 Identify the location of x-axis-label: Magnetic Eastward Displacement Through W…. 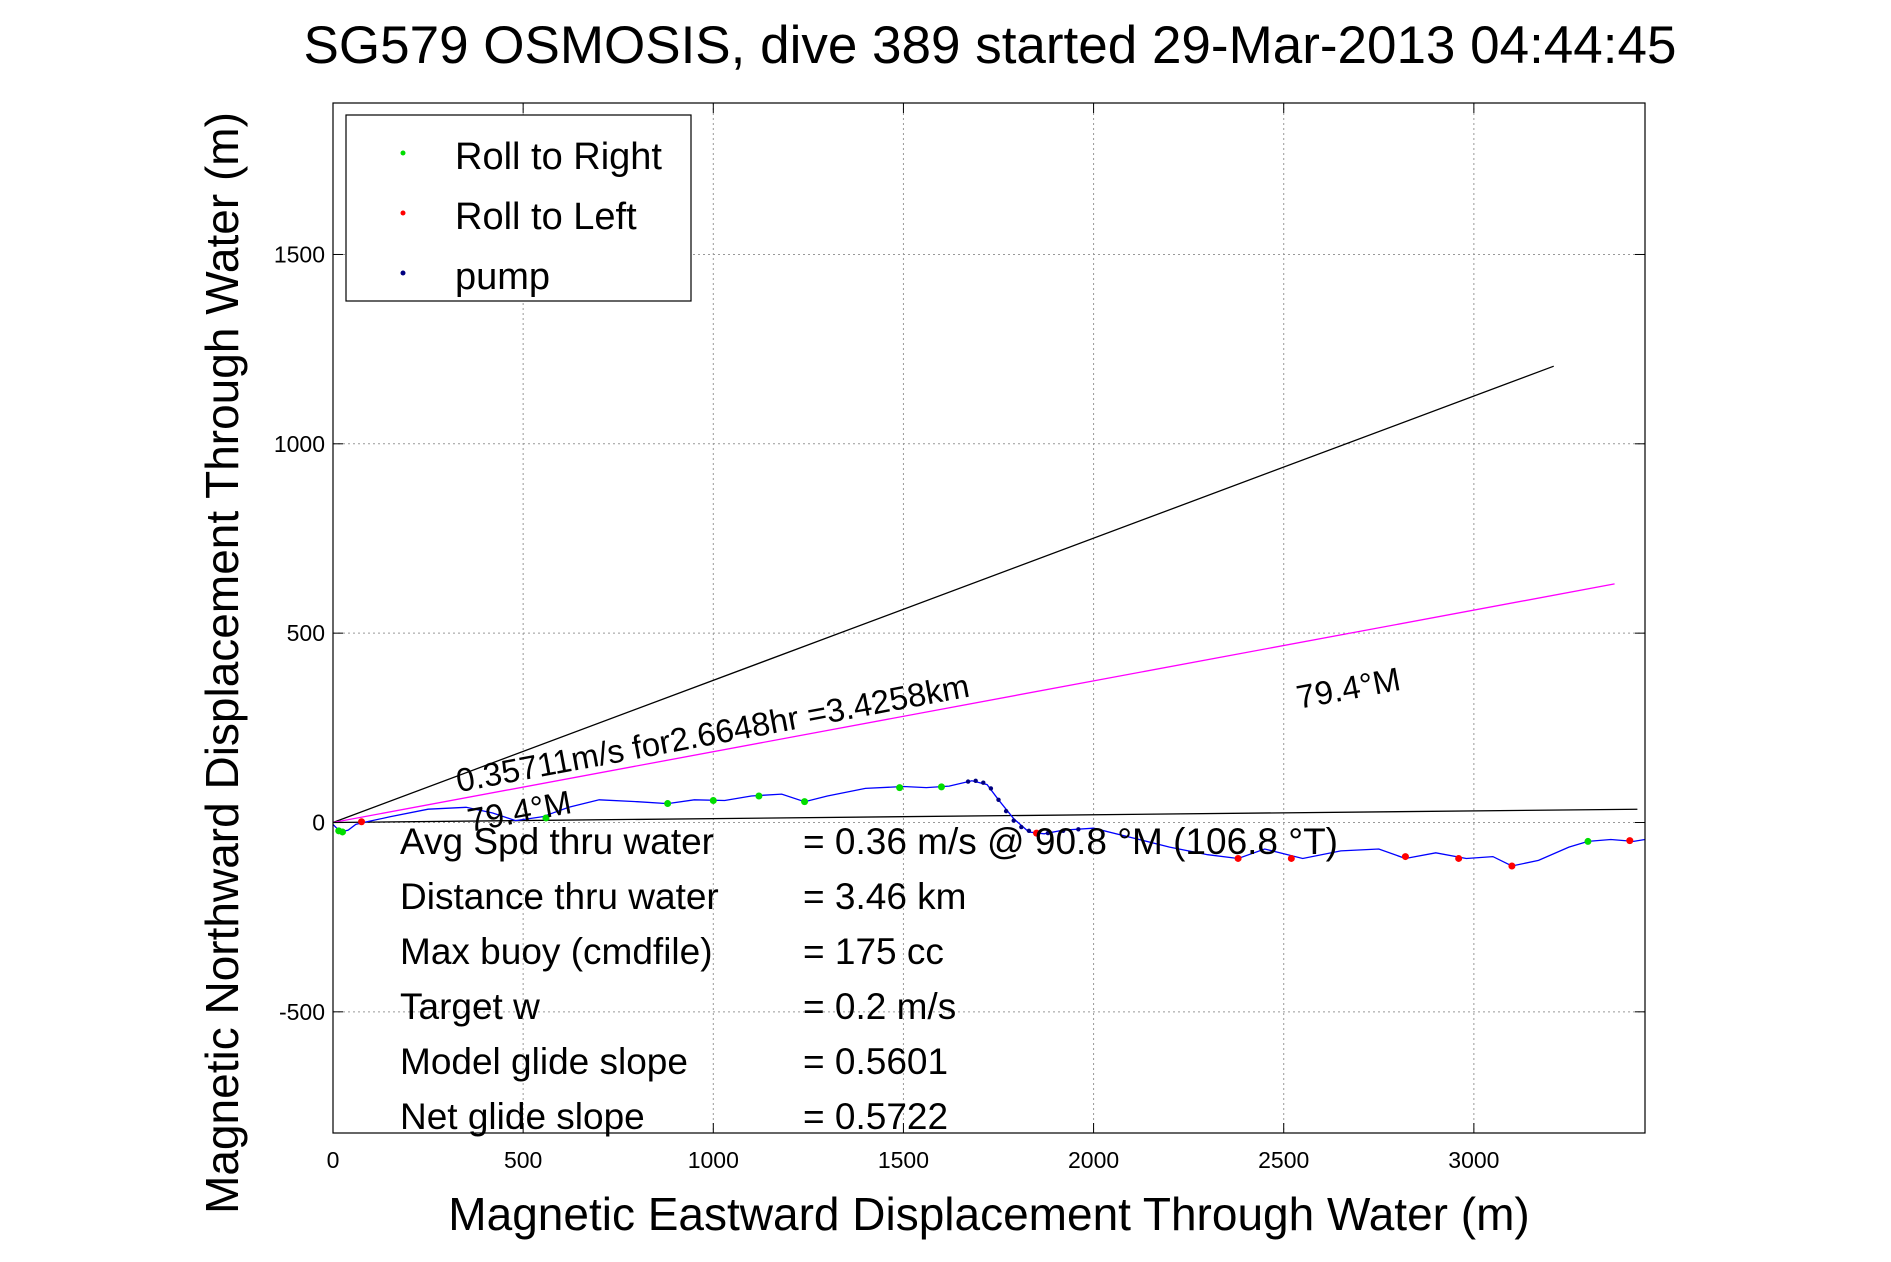
(988, 1214).